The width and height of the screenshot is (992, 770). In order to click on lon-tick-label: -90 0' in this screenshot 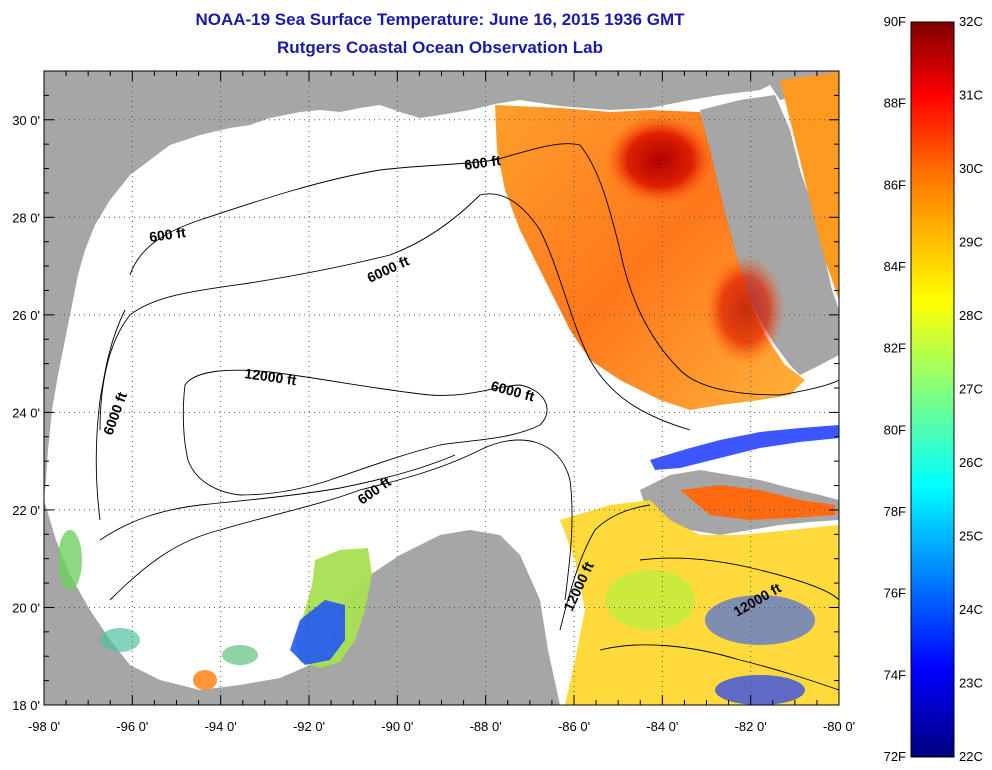, I will do `click(397, 726)`.